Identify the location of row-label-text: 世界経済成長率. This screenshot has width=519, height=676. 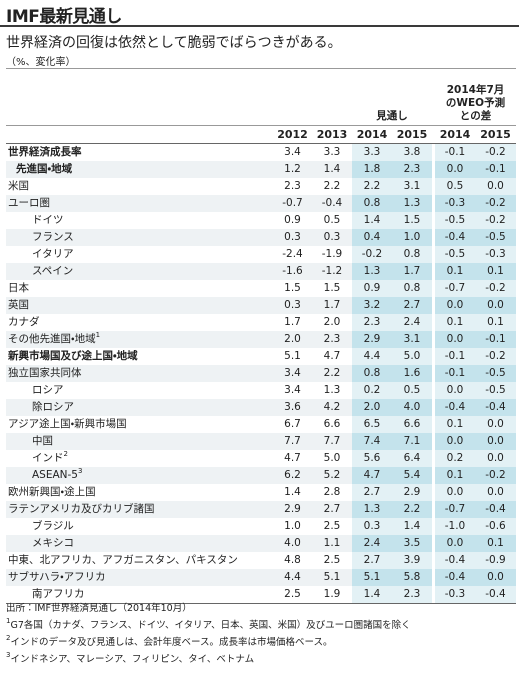
(45, 152).